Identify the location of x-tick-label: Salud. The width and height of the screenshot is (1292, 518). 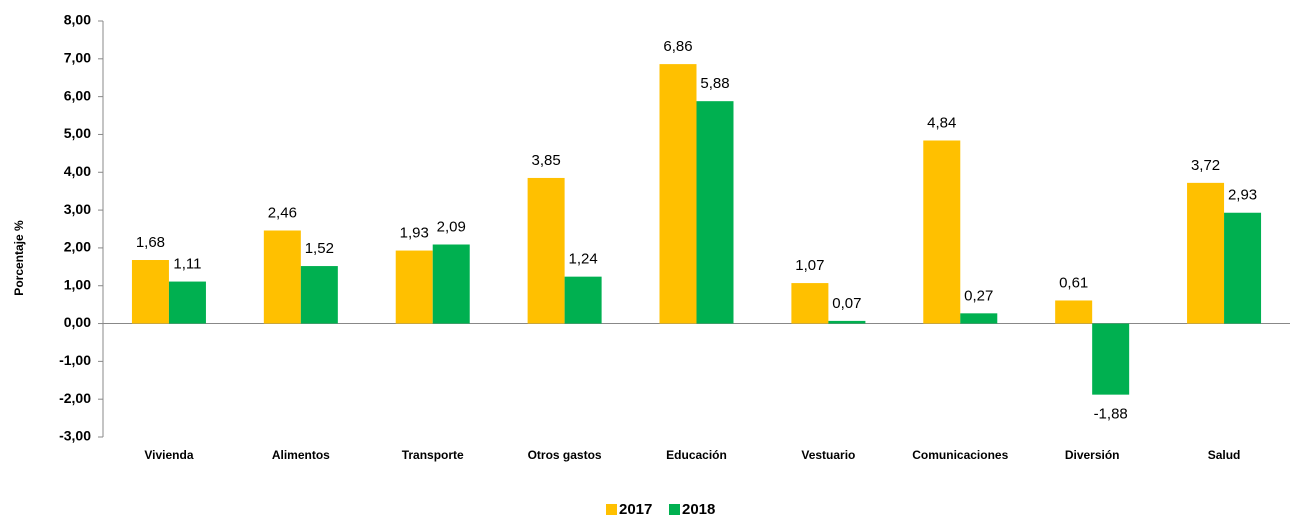
(1224, 455).